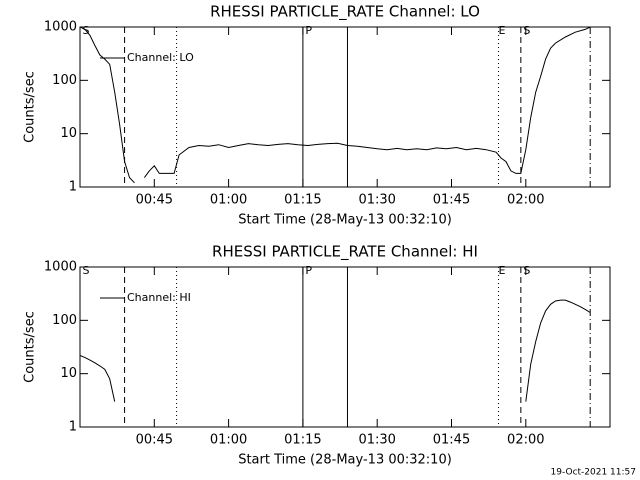  I want to click on chart-title: RHESSI PARTICLE_RATE Channel: LO, so click(345, 12).